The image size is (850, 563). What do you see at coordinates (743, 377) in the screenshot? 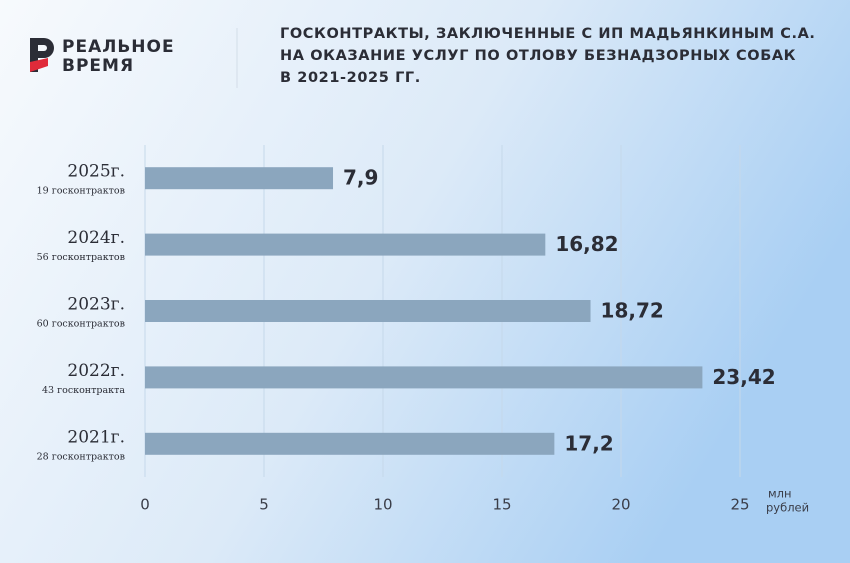
I see `value-label: 23,42` at bounding box center [743, 377].